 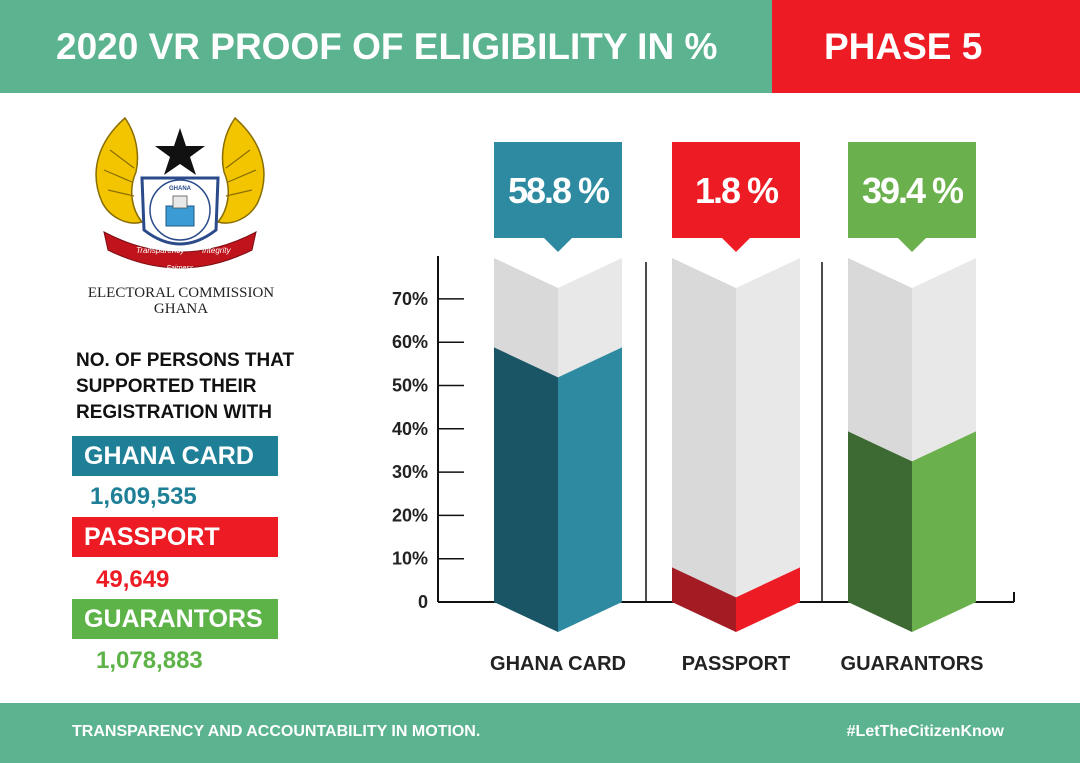 I want to click on bar-0-left-face, so click(x=526, y=489).